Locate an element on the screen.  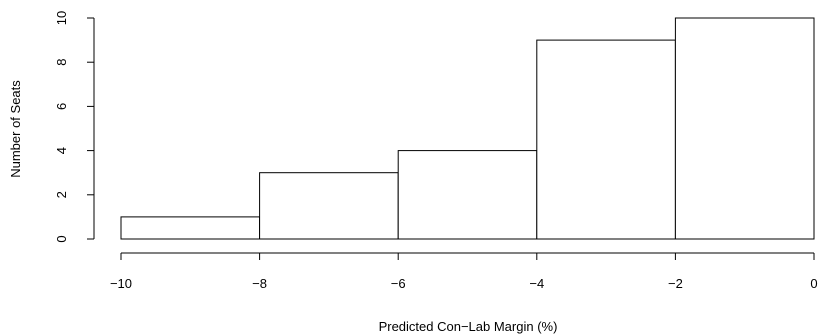
y-tick-label-4: 8 is located at coordinates (61, 62).